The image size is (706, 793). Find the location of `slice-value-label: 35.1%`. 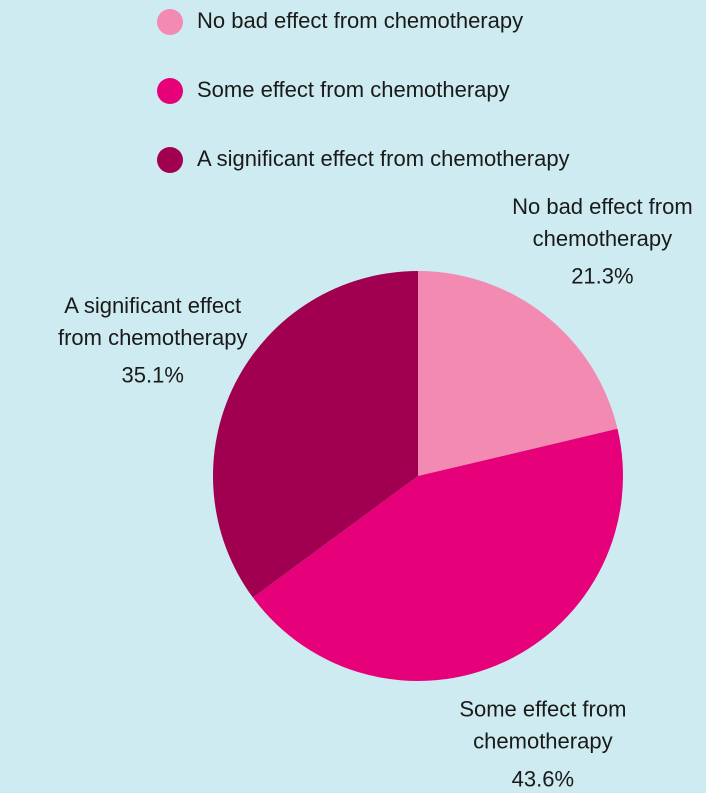

slice-value-label: 35.1% is located at coordinates (153, 375).